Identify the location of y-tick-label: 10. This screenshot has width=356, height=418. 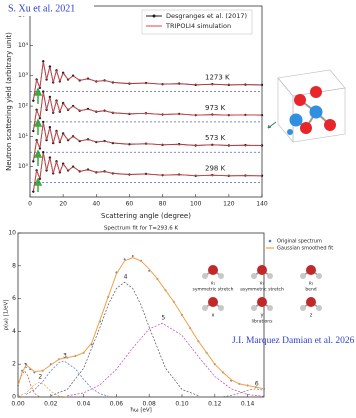
(12, 233).